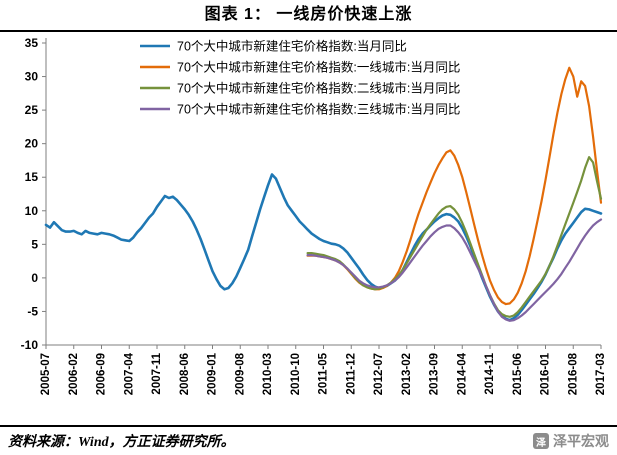 Image resolution: width=617 pixels, height=455 pixels. I want to click on x-tick-label: 2011-05, so click(324, 373).